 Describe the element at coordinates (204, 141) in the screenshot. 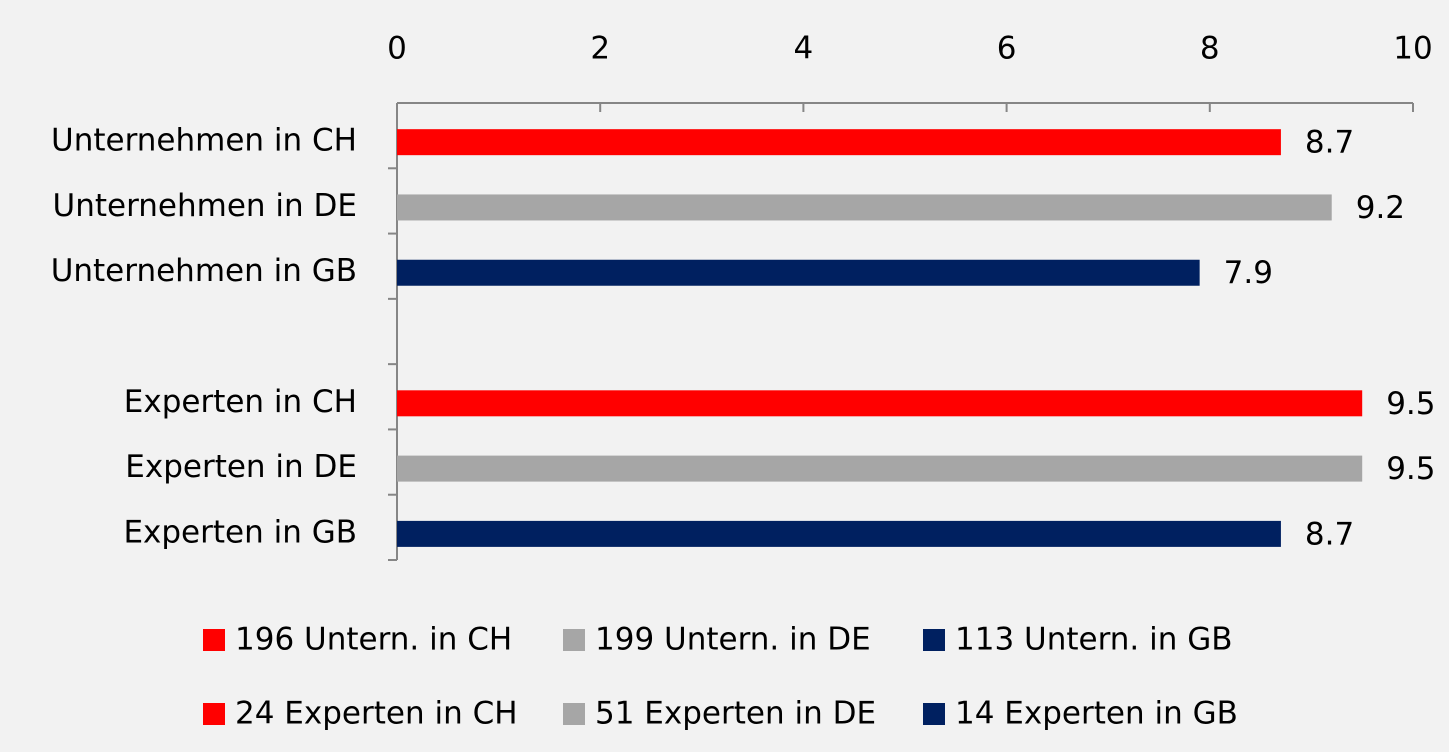

I see `y-tick-label: Unternehmen in CH` at that location.